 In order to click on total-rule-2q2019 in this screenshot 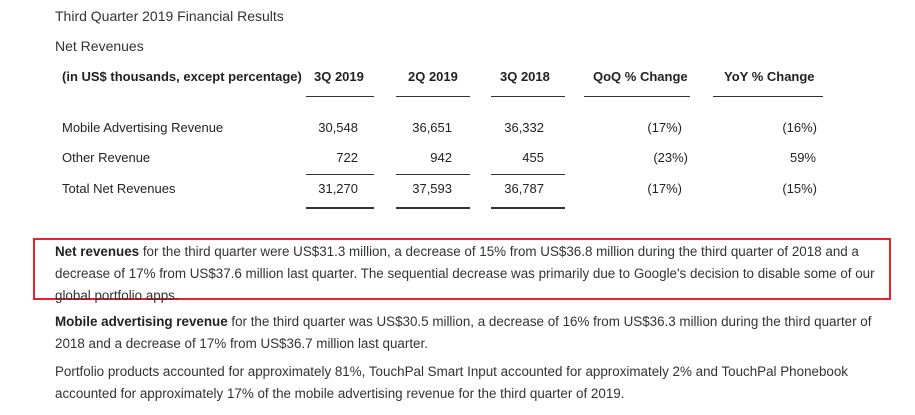, I will do `click(433, 208)`.